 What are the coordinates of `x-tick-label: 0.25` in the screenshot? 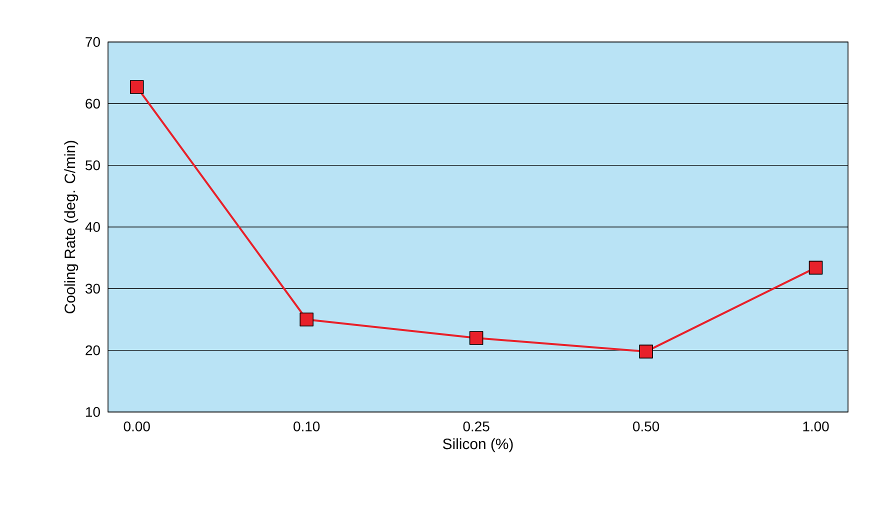 It's located at (476, 426).